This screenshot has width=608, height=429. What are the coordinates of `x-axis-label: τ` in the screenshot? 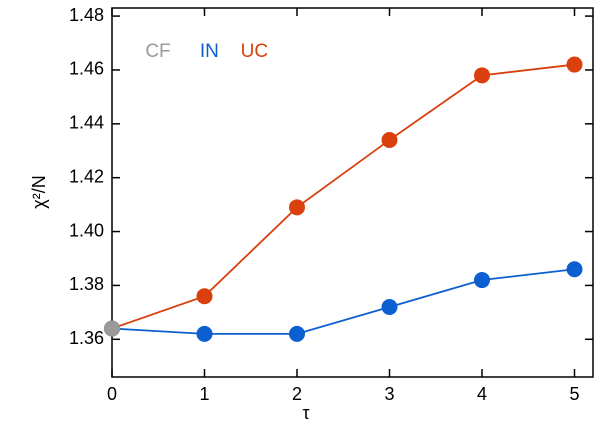 It's located at (305, 413).